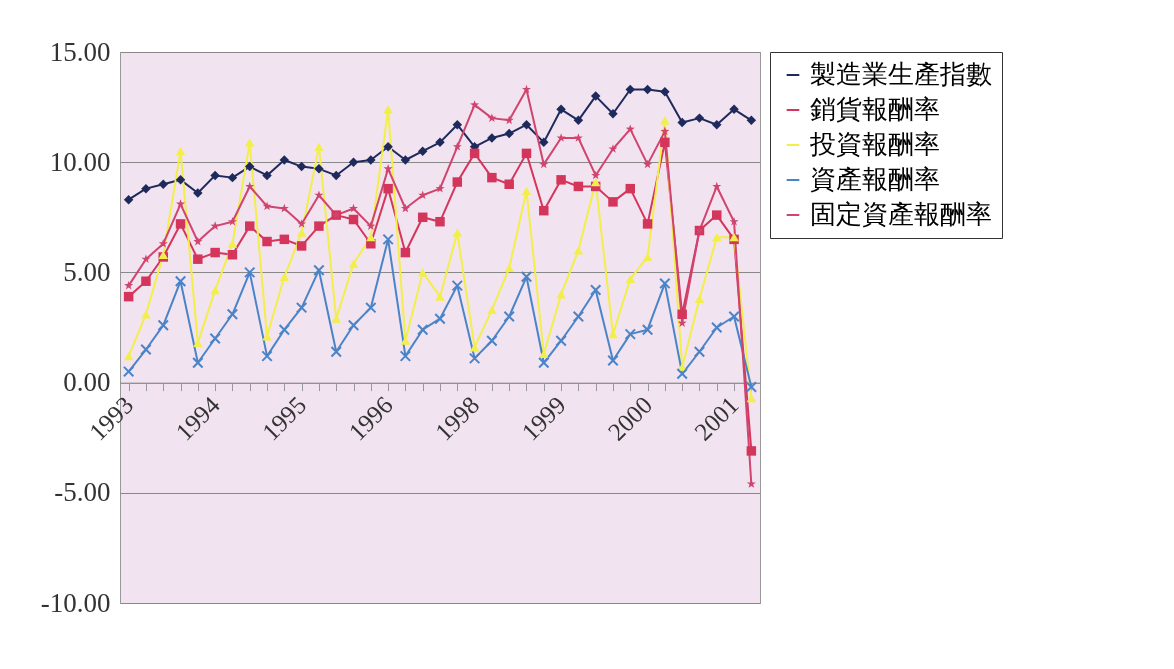 The width and height of the screenshot is (1174, 669). Describe the element at coordinates (82, 492) in the screenshot. I see `y-tick-label: -5.00` at that location.